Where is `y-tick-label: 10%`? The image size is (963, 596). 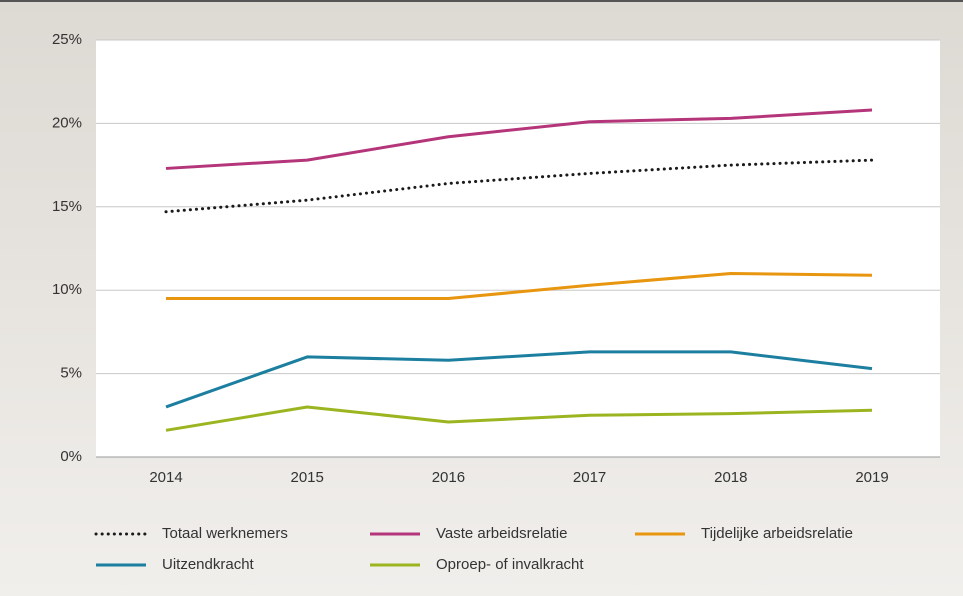 y-tick-label: 10% is located at coordinates (67, 289).